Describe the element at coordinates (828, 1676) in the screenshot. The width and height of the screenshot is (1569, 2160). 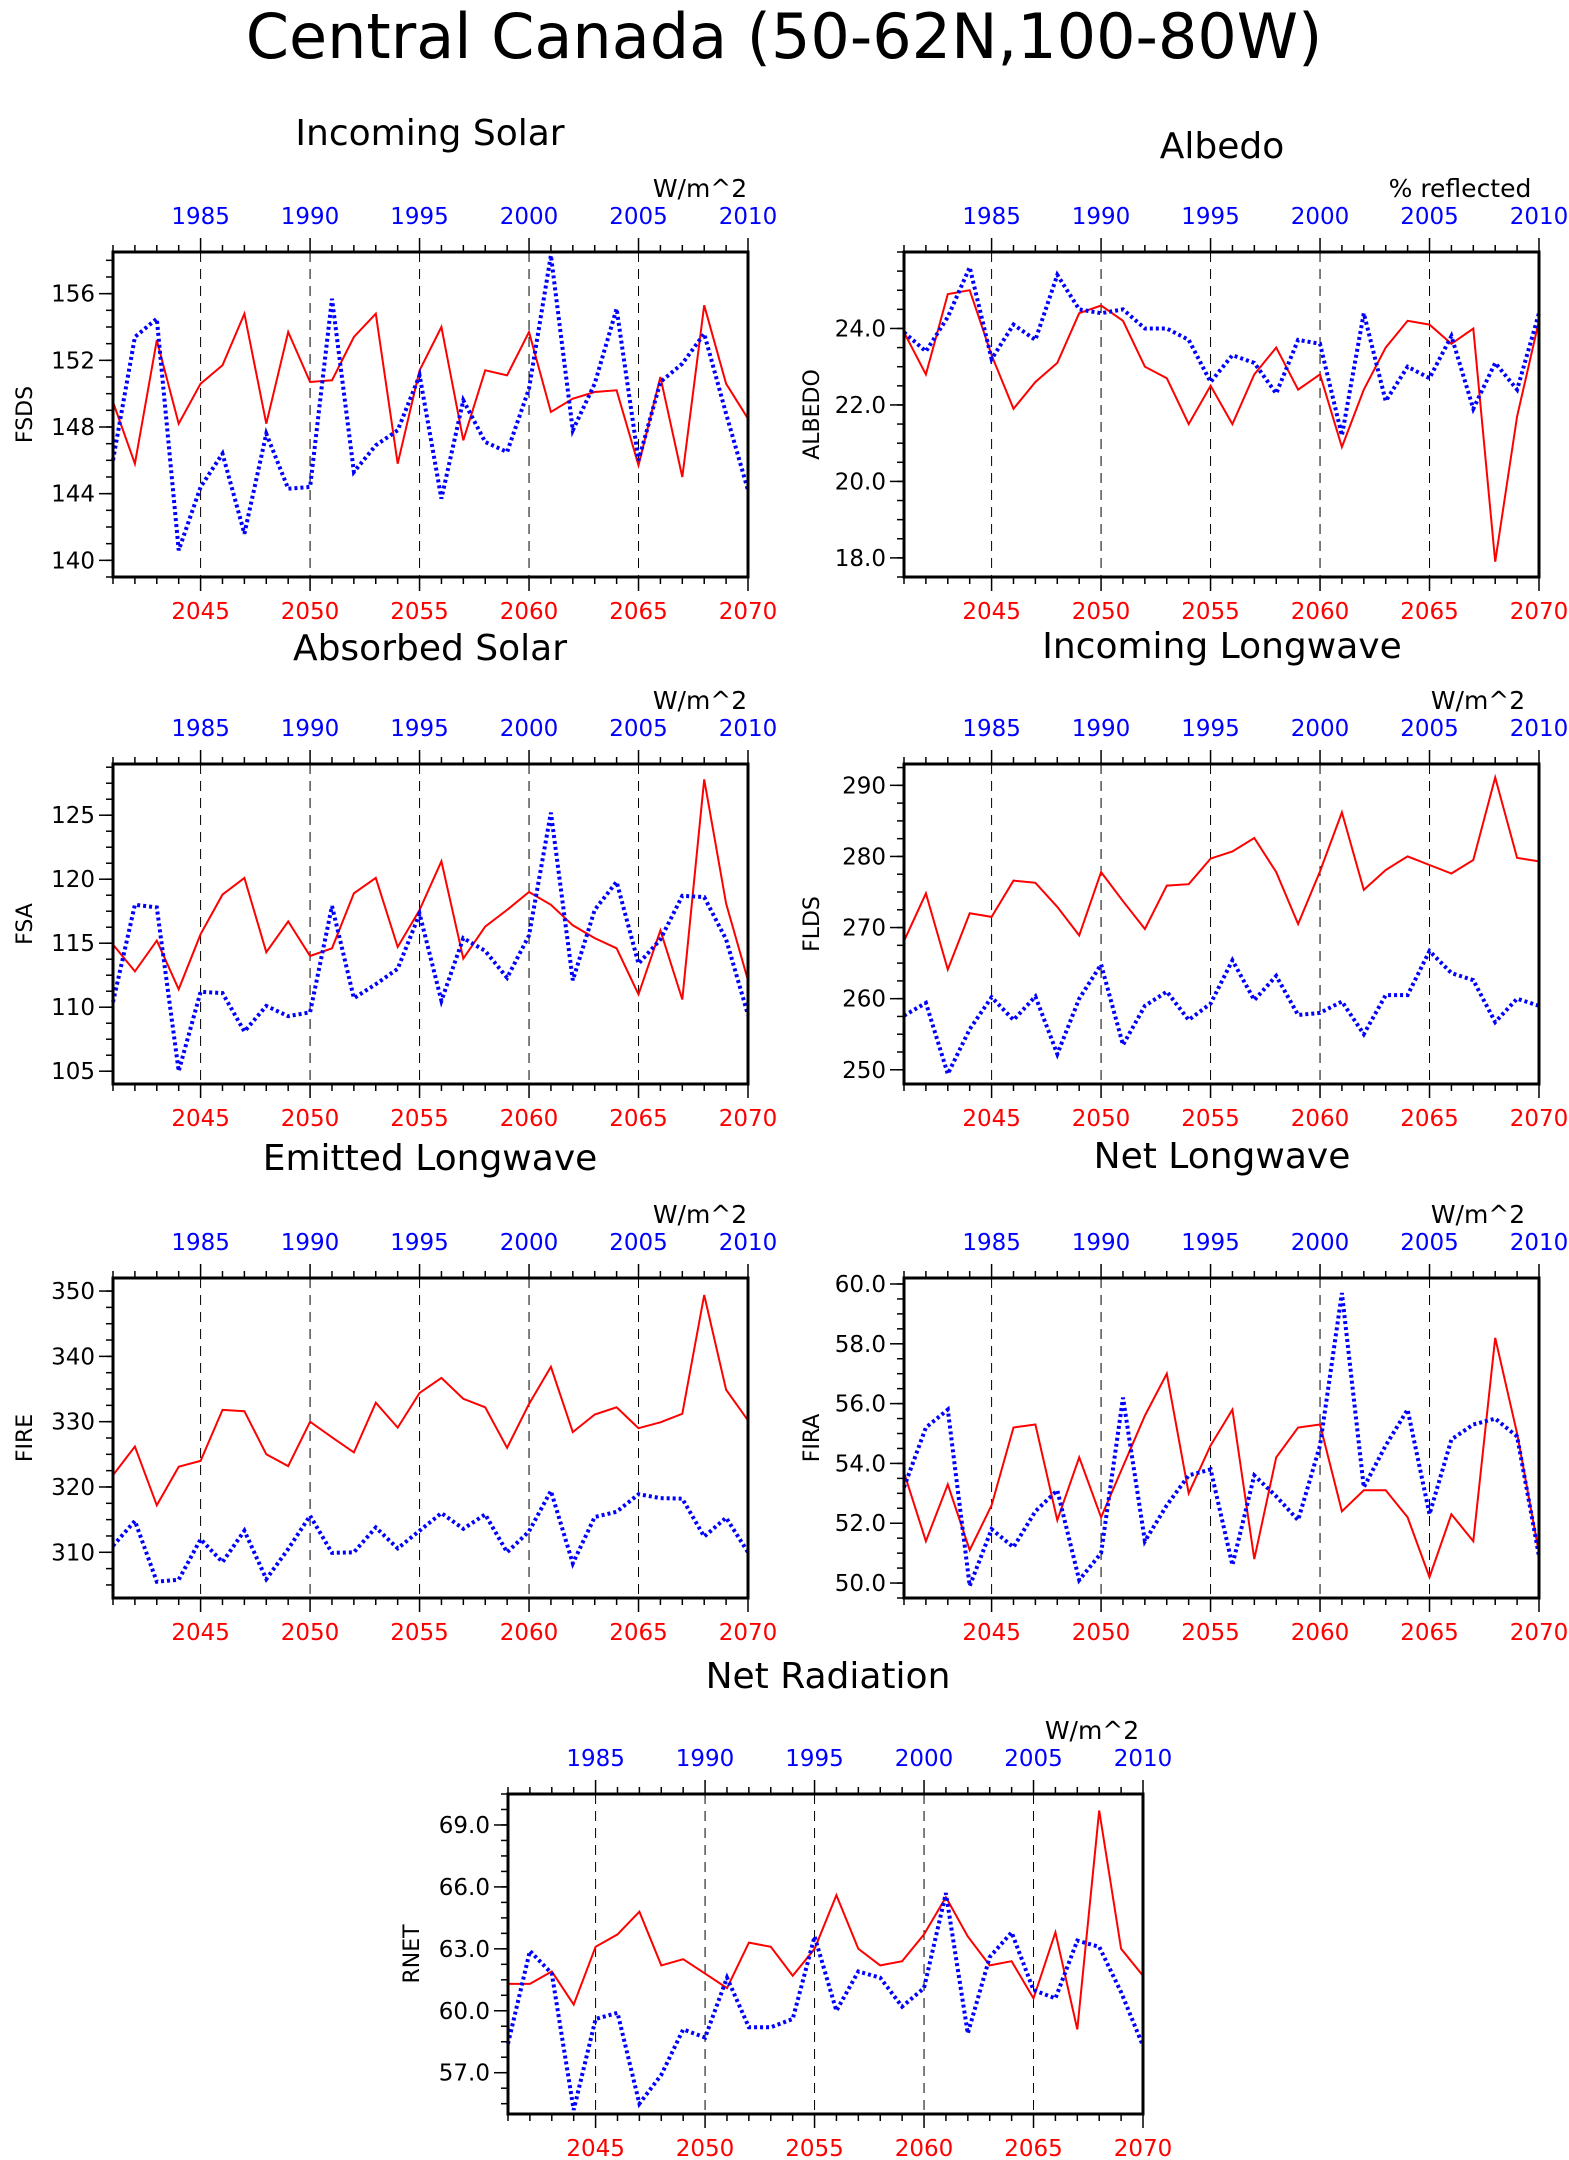
I see `panel-title: Net Radiation` at that location.